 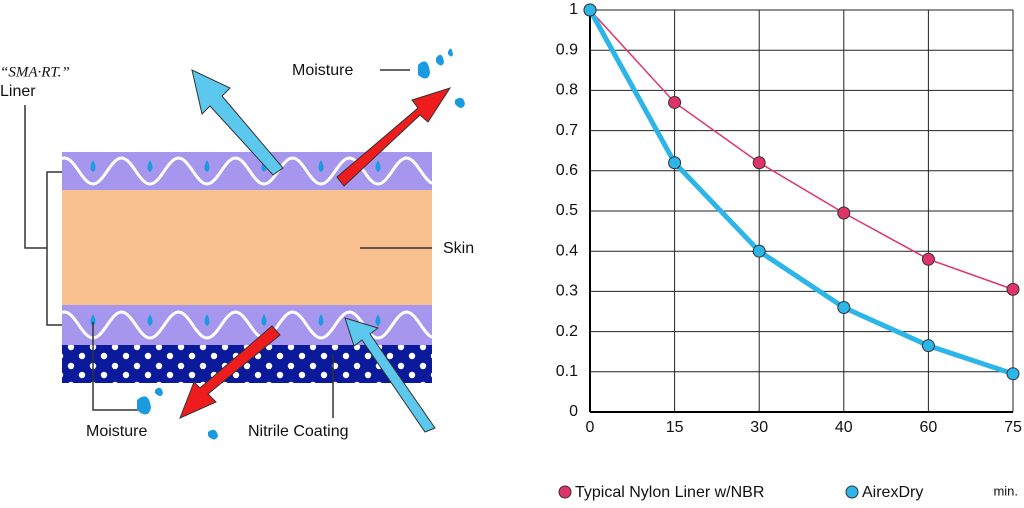 I want to click on y-tick-label: 0, so click(x=573, y=411).